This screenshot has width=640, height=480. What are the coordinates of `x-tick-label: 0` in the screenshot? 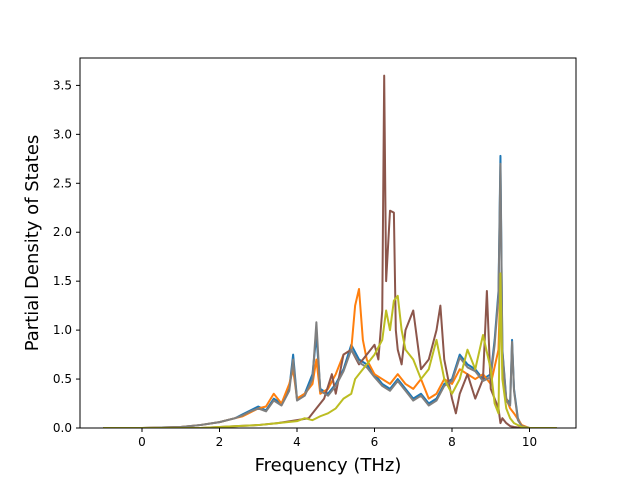 It's located at (142, 442).